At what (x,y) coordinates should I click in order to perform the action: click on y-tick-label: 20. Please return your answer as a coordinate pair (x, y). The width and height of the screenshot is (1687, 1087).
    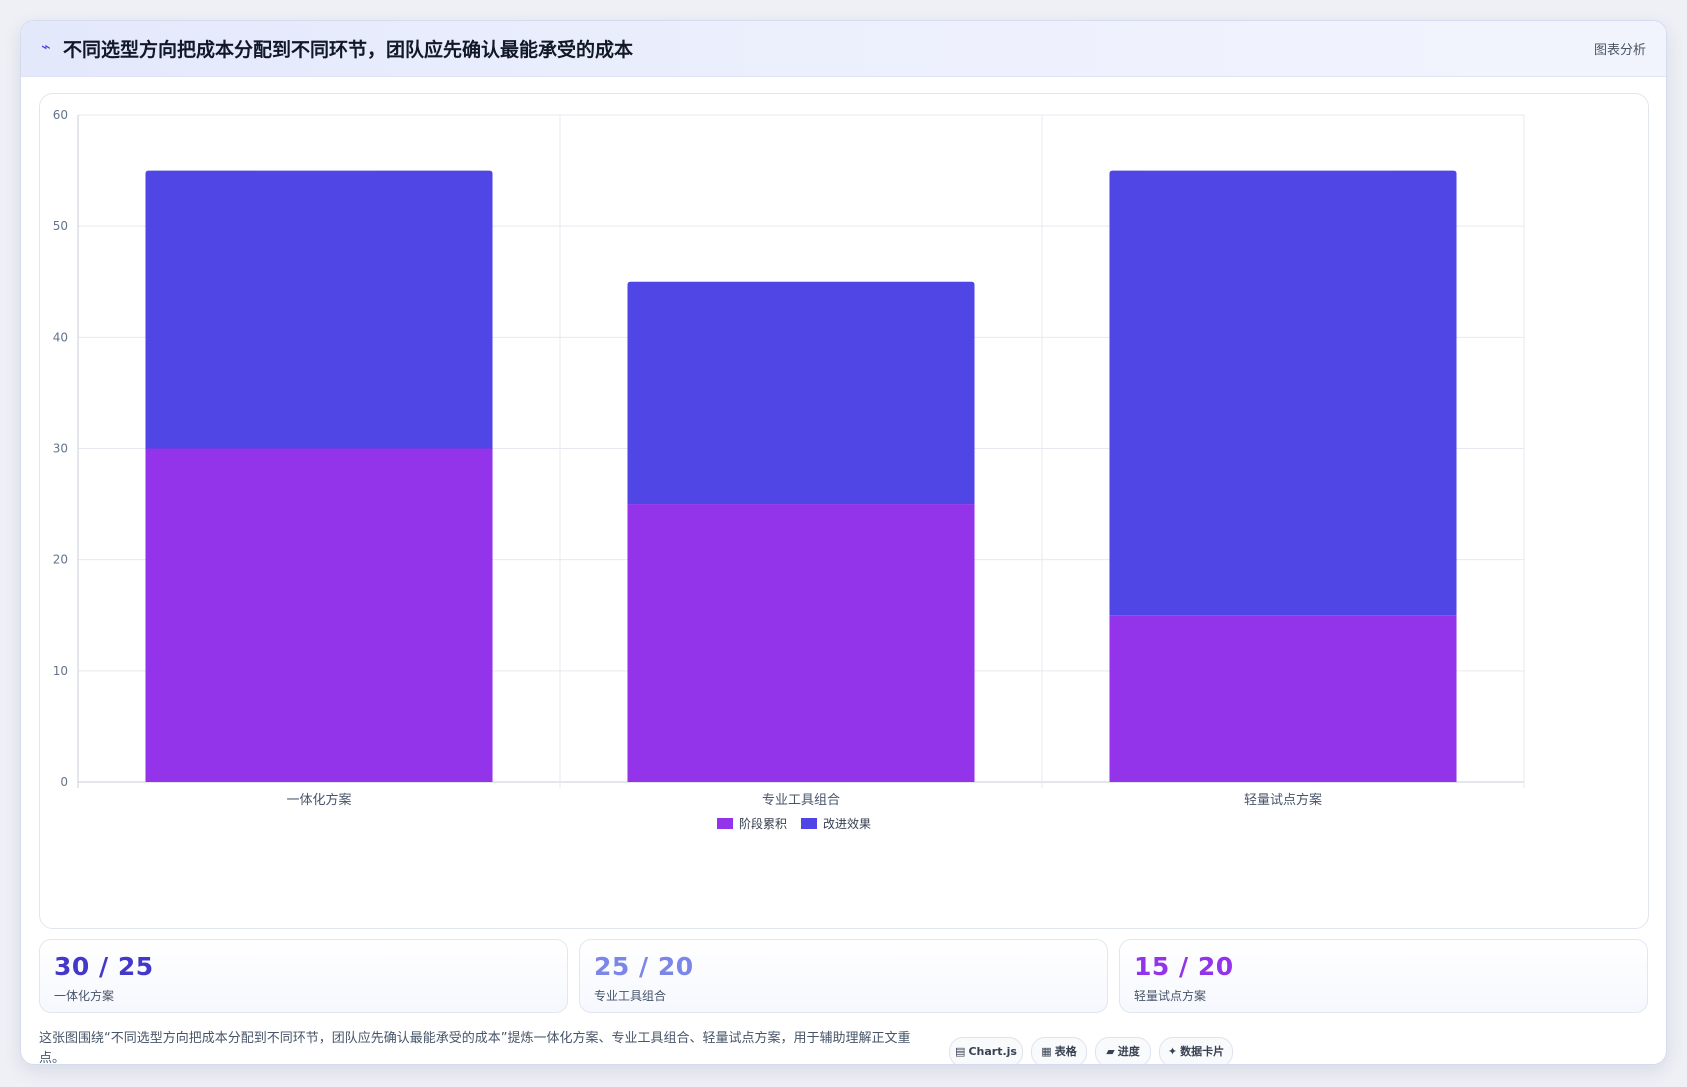
    Looking at the image, I should click on (60, 560).